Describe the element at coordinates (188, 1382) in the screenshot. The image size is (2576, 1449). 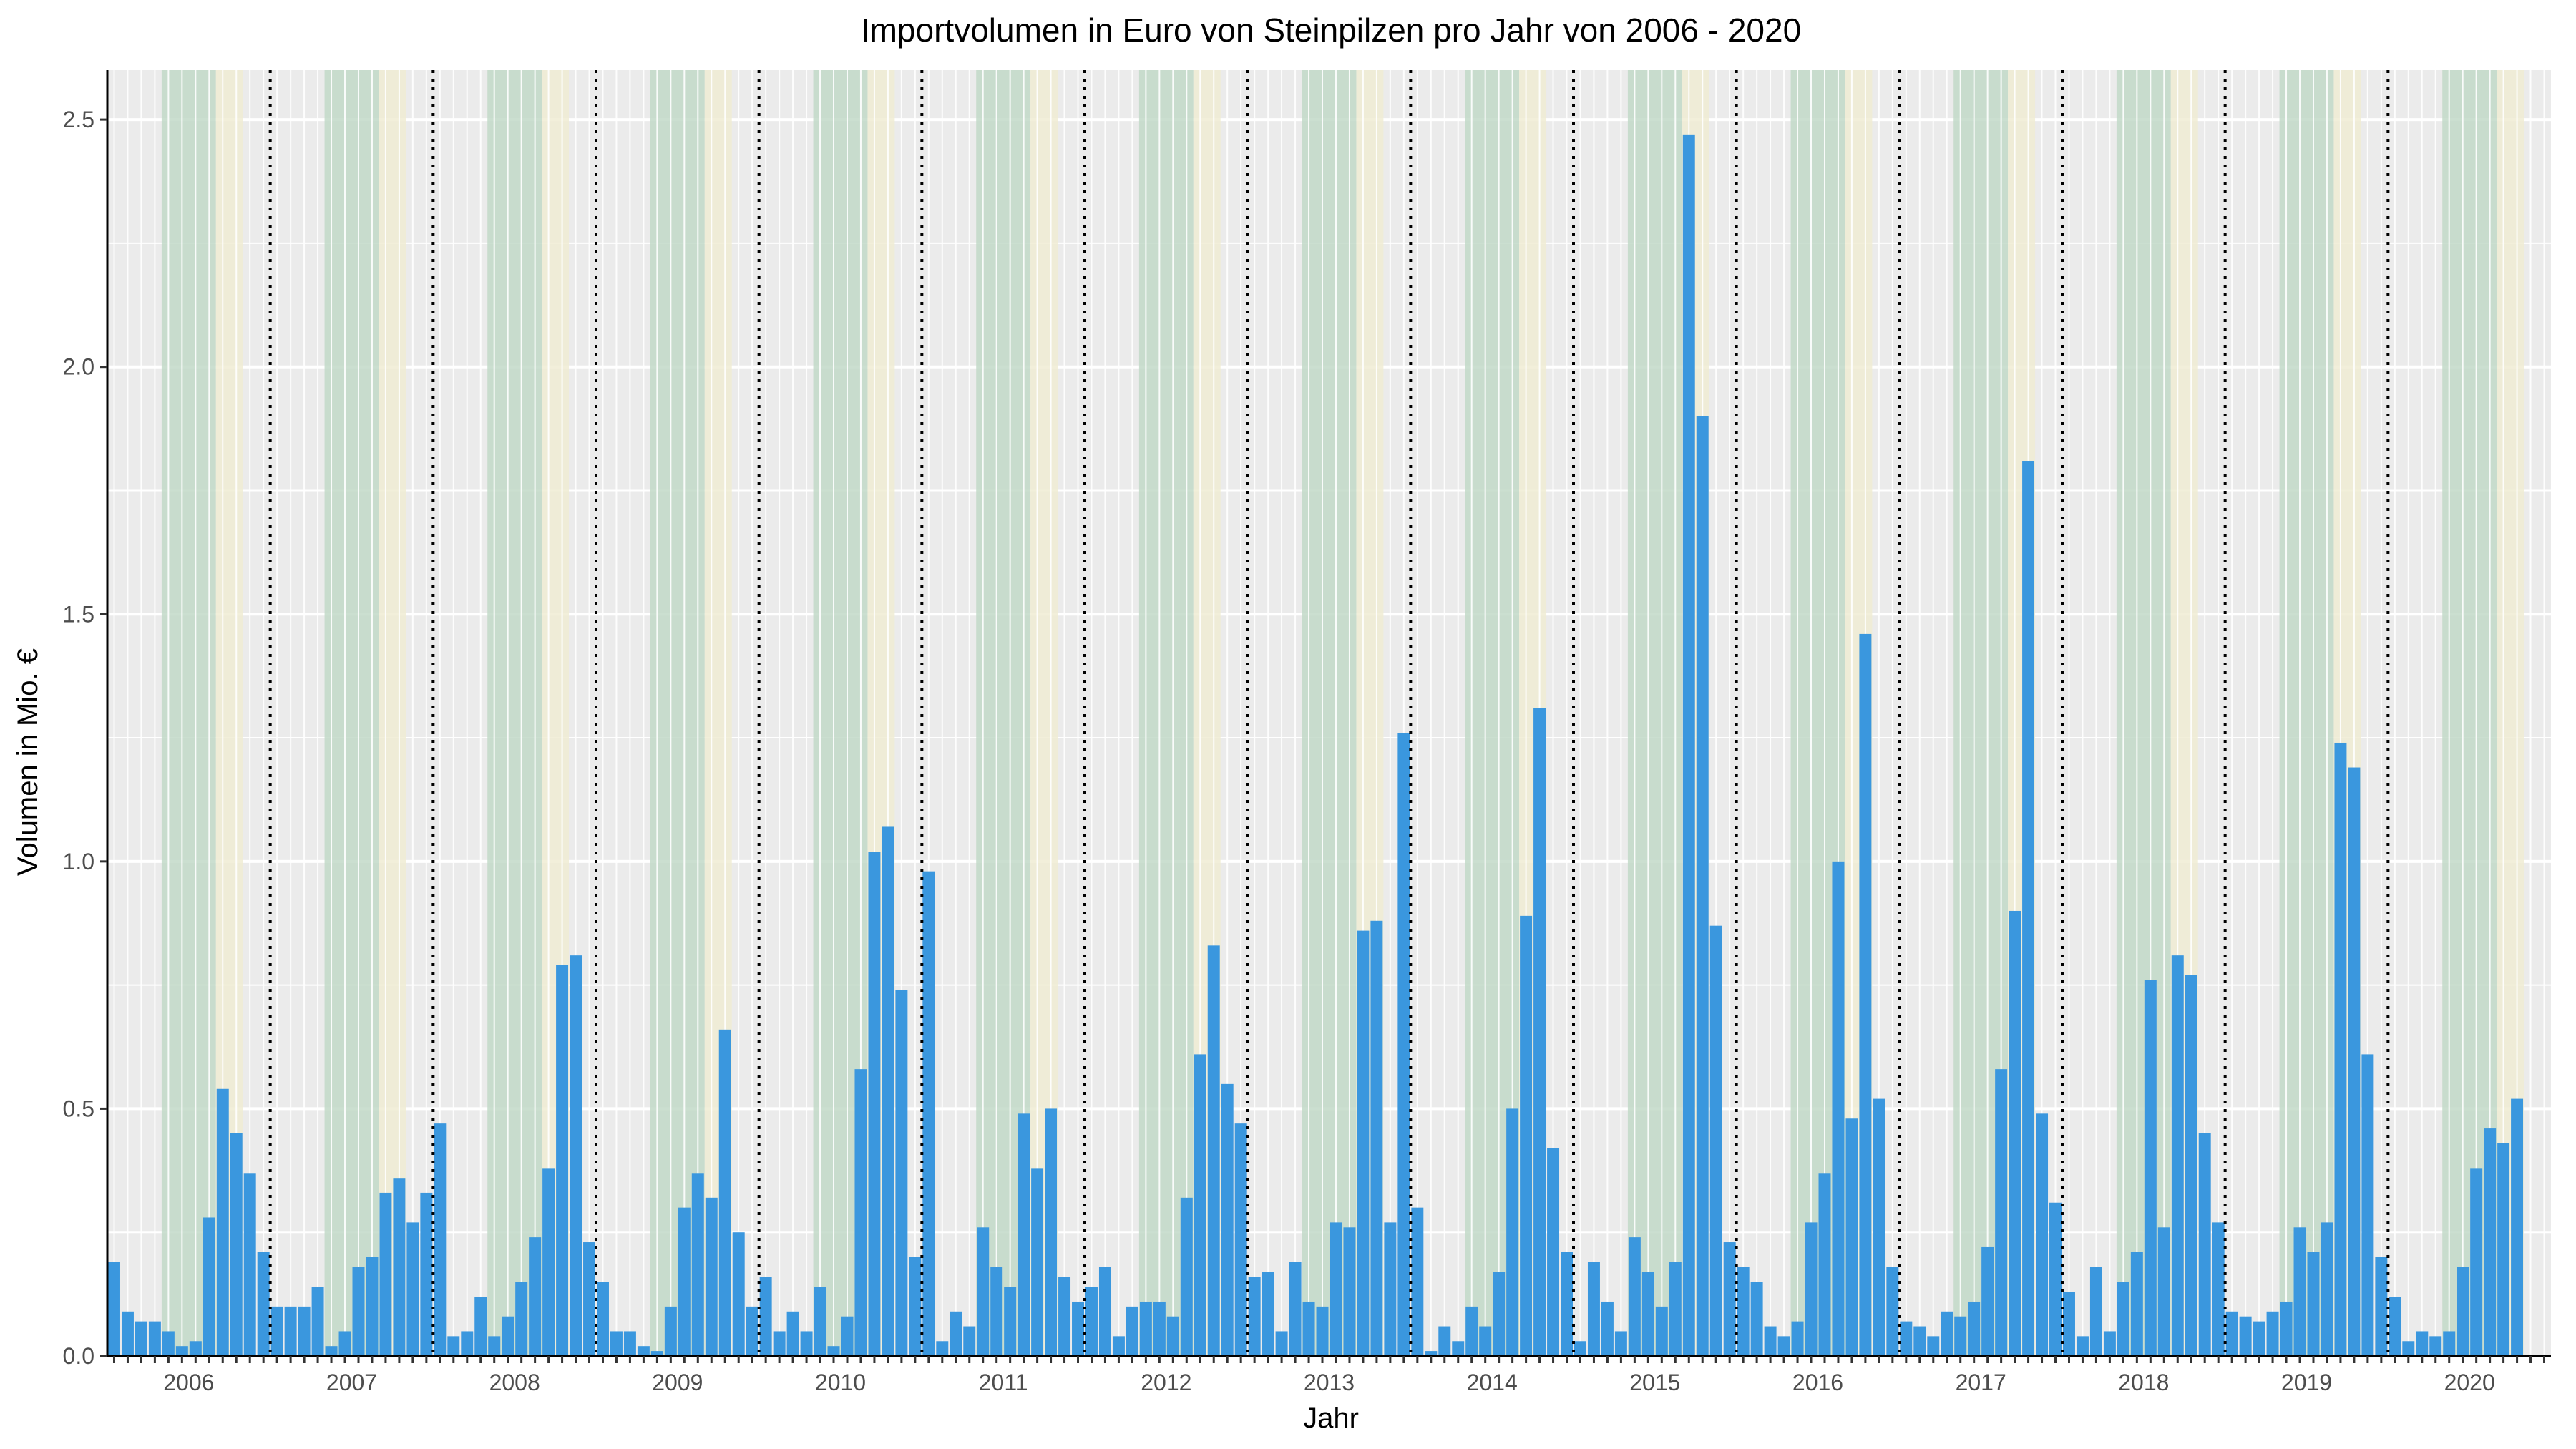
I see `x-tick-label: 2006` at that location.